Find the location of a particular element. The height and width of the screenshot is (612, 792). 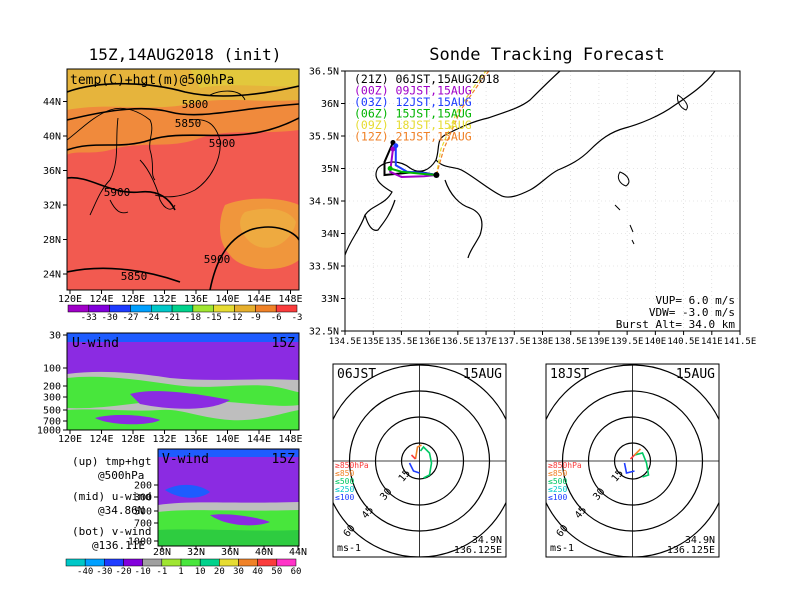

v-wind-time: 15Z is located at coordinates (284, 459).